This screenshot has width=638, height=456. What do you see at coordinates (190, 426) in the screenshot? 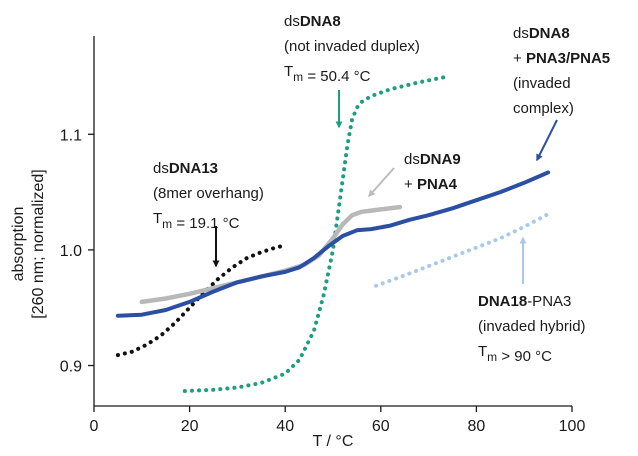
I see `x-tick-label-20: 20` at bounding box center [190, 426].